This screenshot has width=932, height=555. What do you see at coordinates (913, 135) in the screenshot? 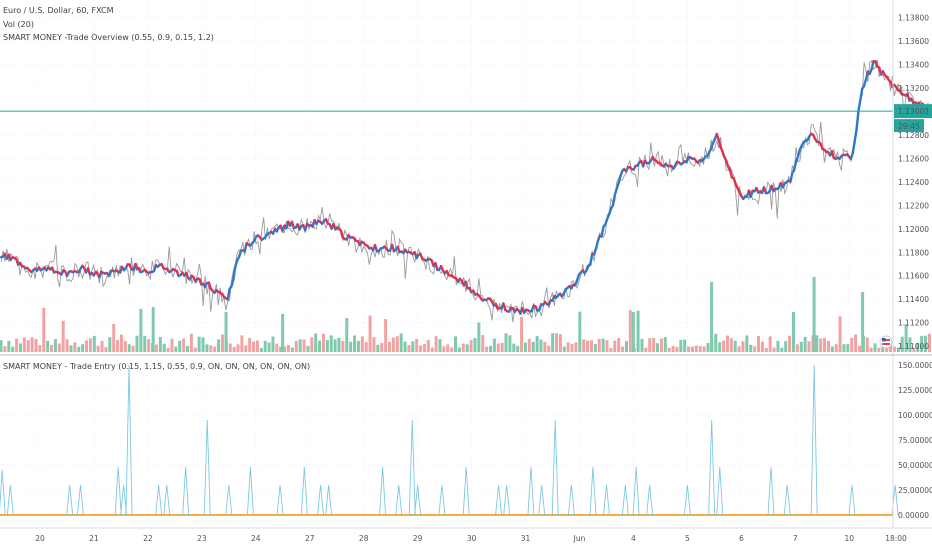
I see `price-tick-label: 1.12800` at bounding box center [913, 135].